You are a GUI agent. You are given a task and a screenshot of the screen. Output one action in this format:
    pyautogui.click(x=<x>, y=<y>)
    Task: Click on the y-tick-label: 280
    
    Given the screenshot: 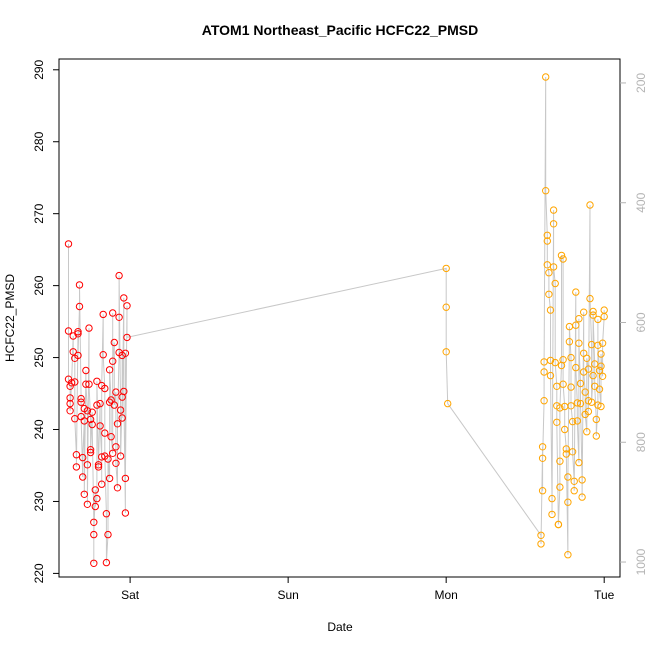 What is the action you would take?
    pyautogui.click(x=39, y=141)
    